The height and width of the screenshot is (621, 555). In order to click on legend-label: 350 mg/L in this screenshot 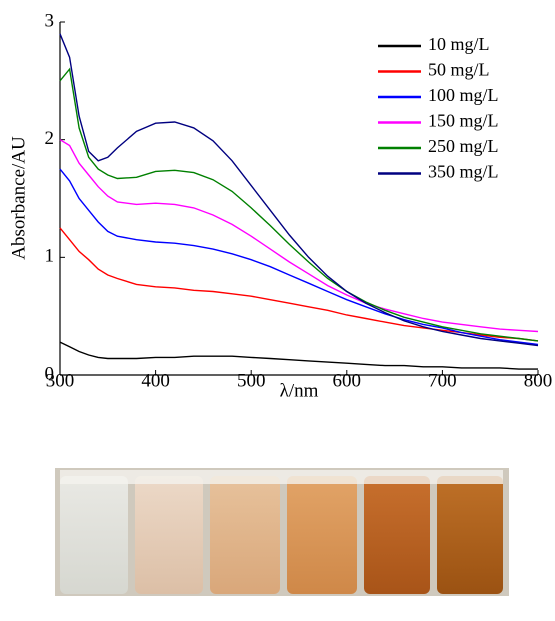, I will do `click(463, 172)`.